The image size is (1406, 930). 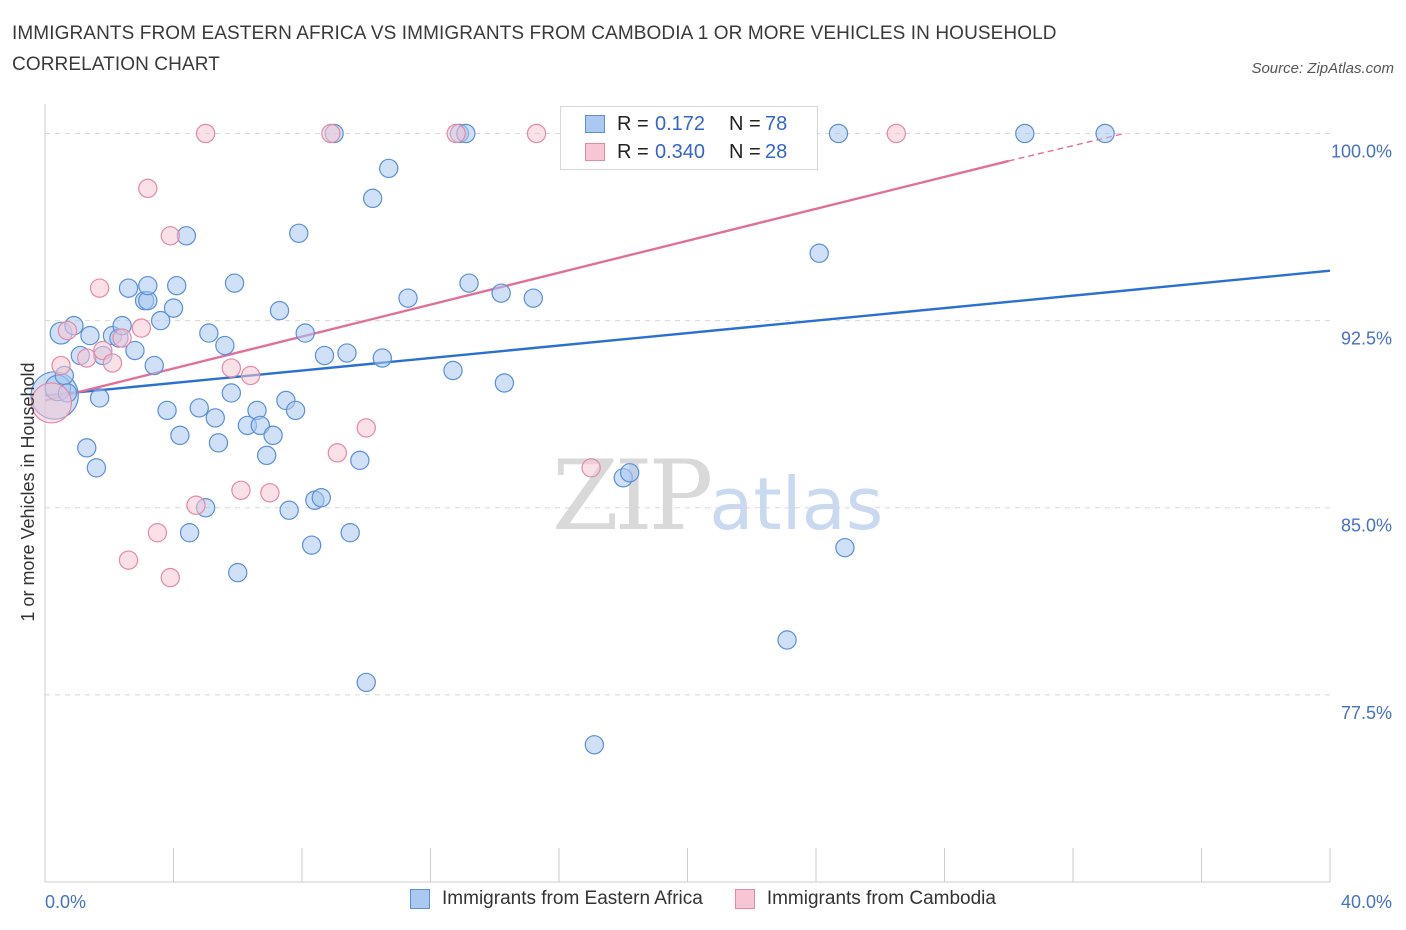 I want to click on y-tick-label: 85.0%, so click(x=1366, y=526).